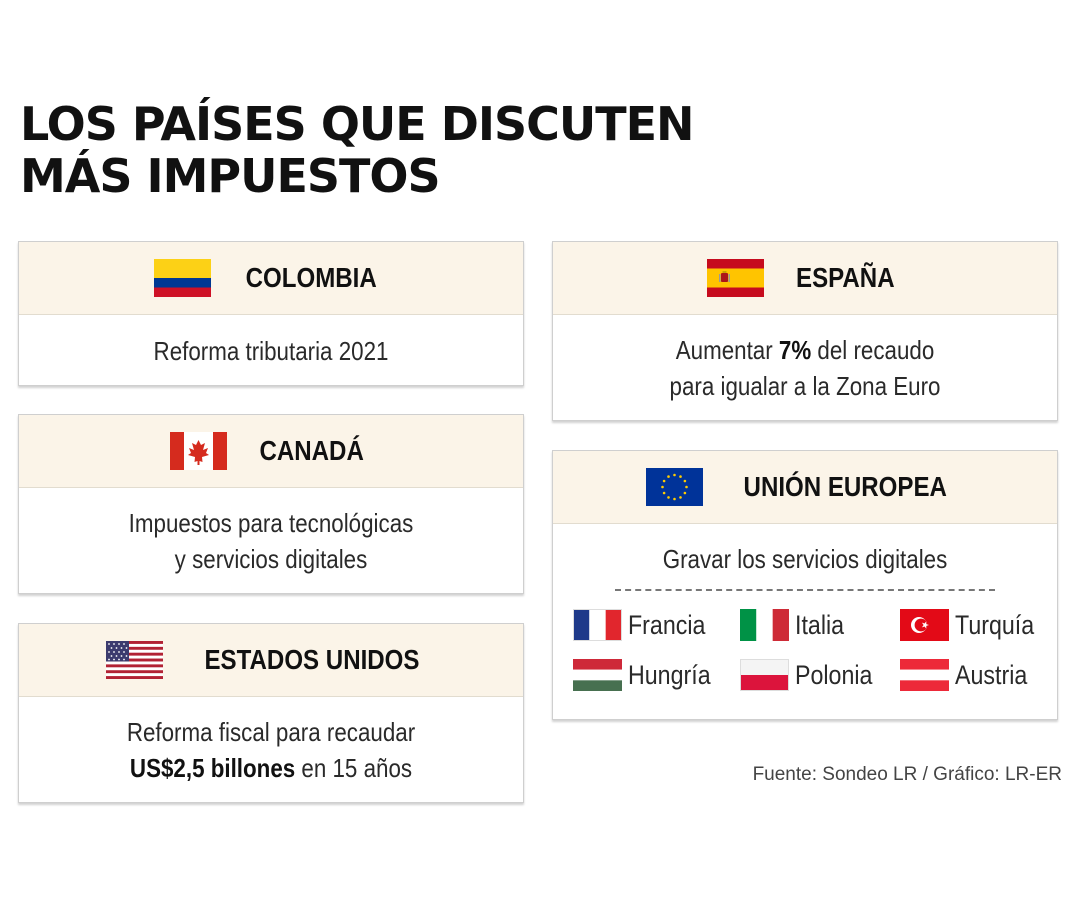  Describe the element at coordinates (357, 124) in the screenshot. I see `title-line-1: LOS PAÍSES QUE DISCUTEN` at that location.